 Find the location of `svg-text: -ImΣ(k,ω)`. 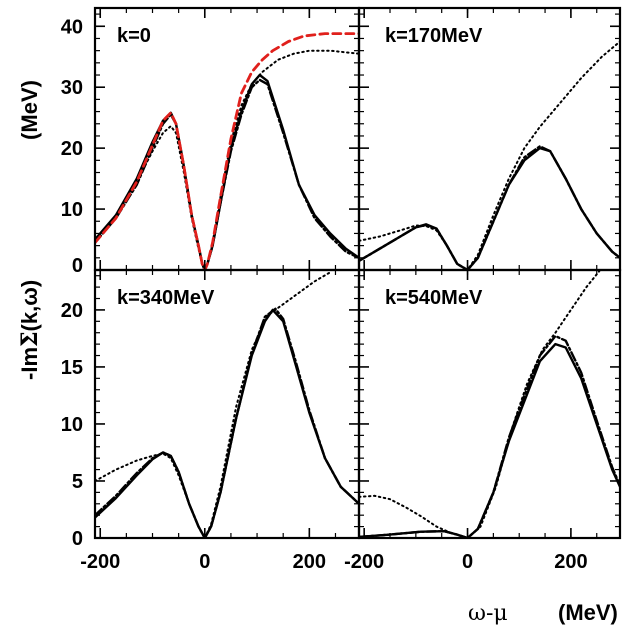

svg-text: -ImΣ(k,ω) is located at coordinates (30, 330).